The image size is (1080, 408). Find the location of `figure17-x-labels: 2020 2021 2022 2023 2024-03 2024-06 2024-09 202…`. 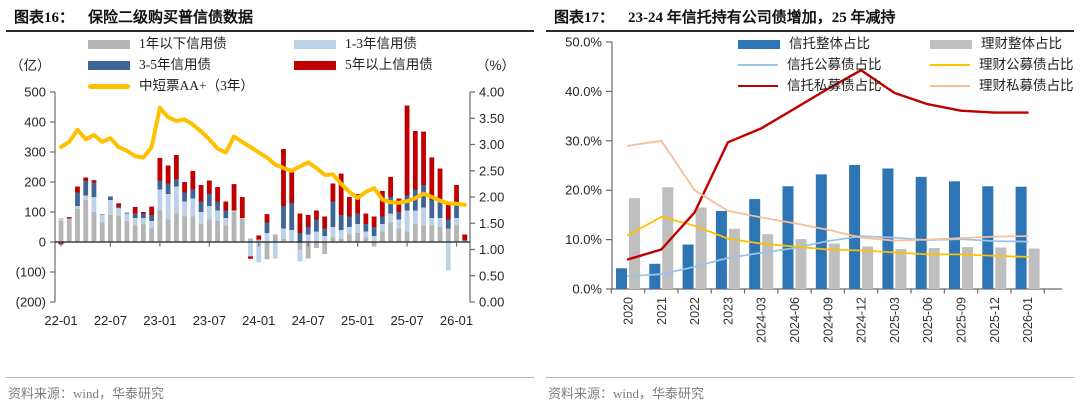

figure17-x-labels: 2020 2021 2022 2023 2024-03 2024-06 2024-09 202… is located at coordinates (829, 320).